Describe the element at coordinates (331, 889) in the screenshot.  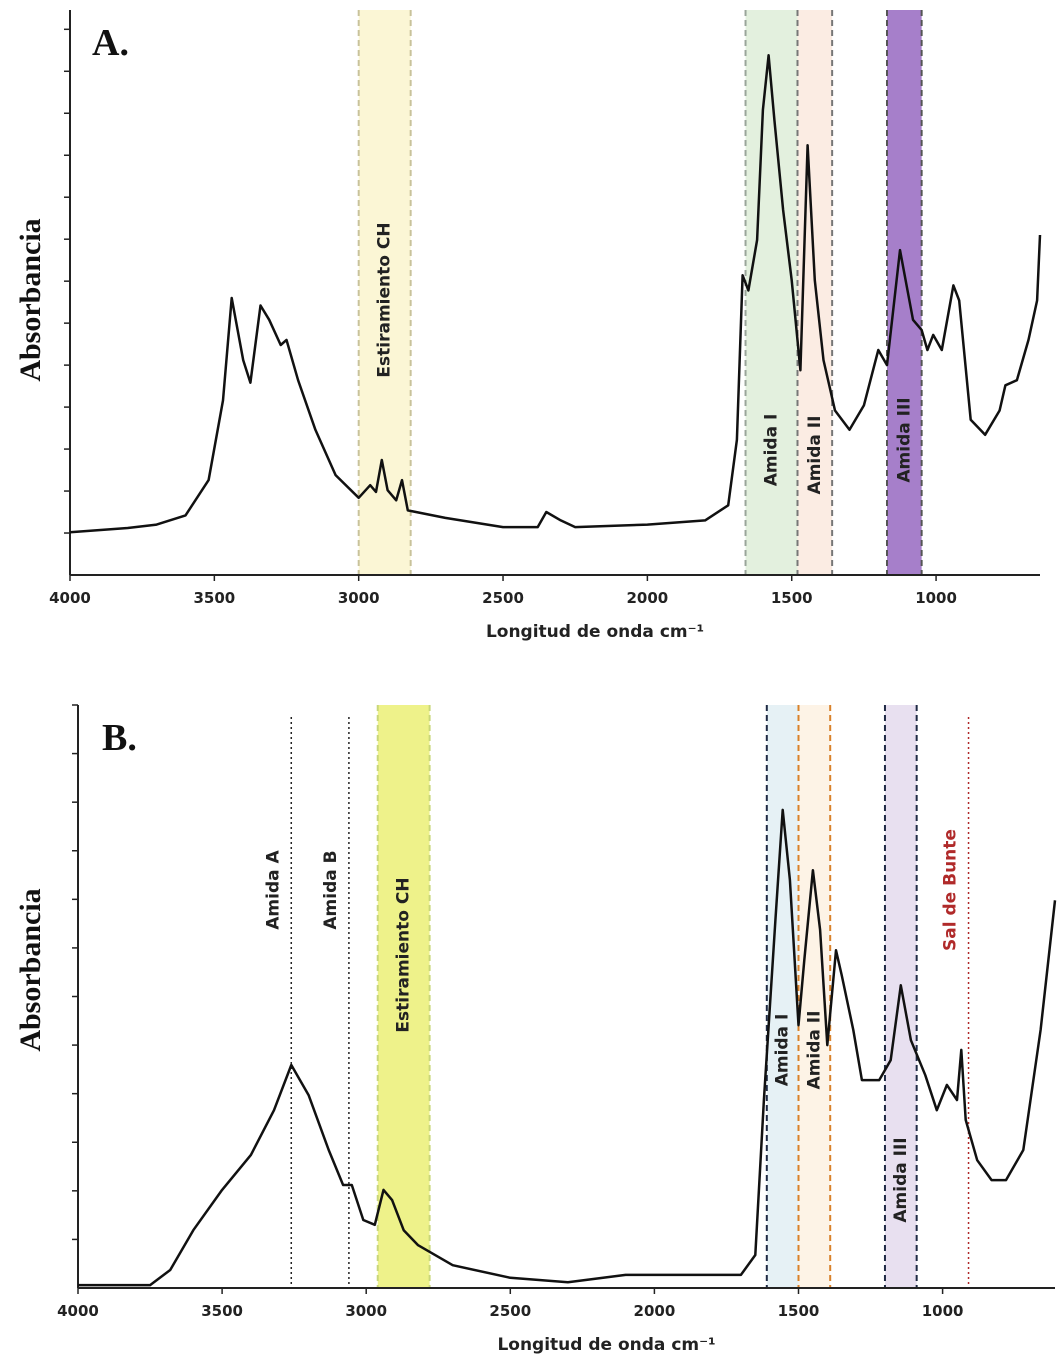
I see `marker-label: Amida B` at that location.